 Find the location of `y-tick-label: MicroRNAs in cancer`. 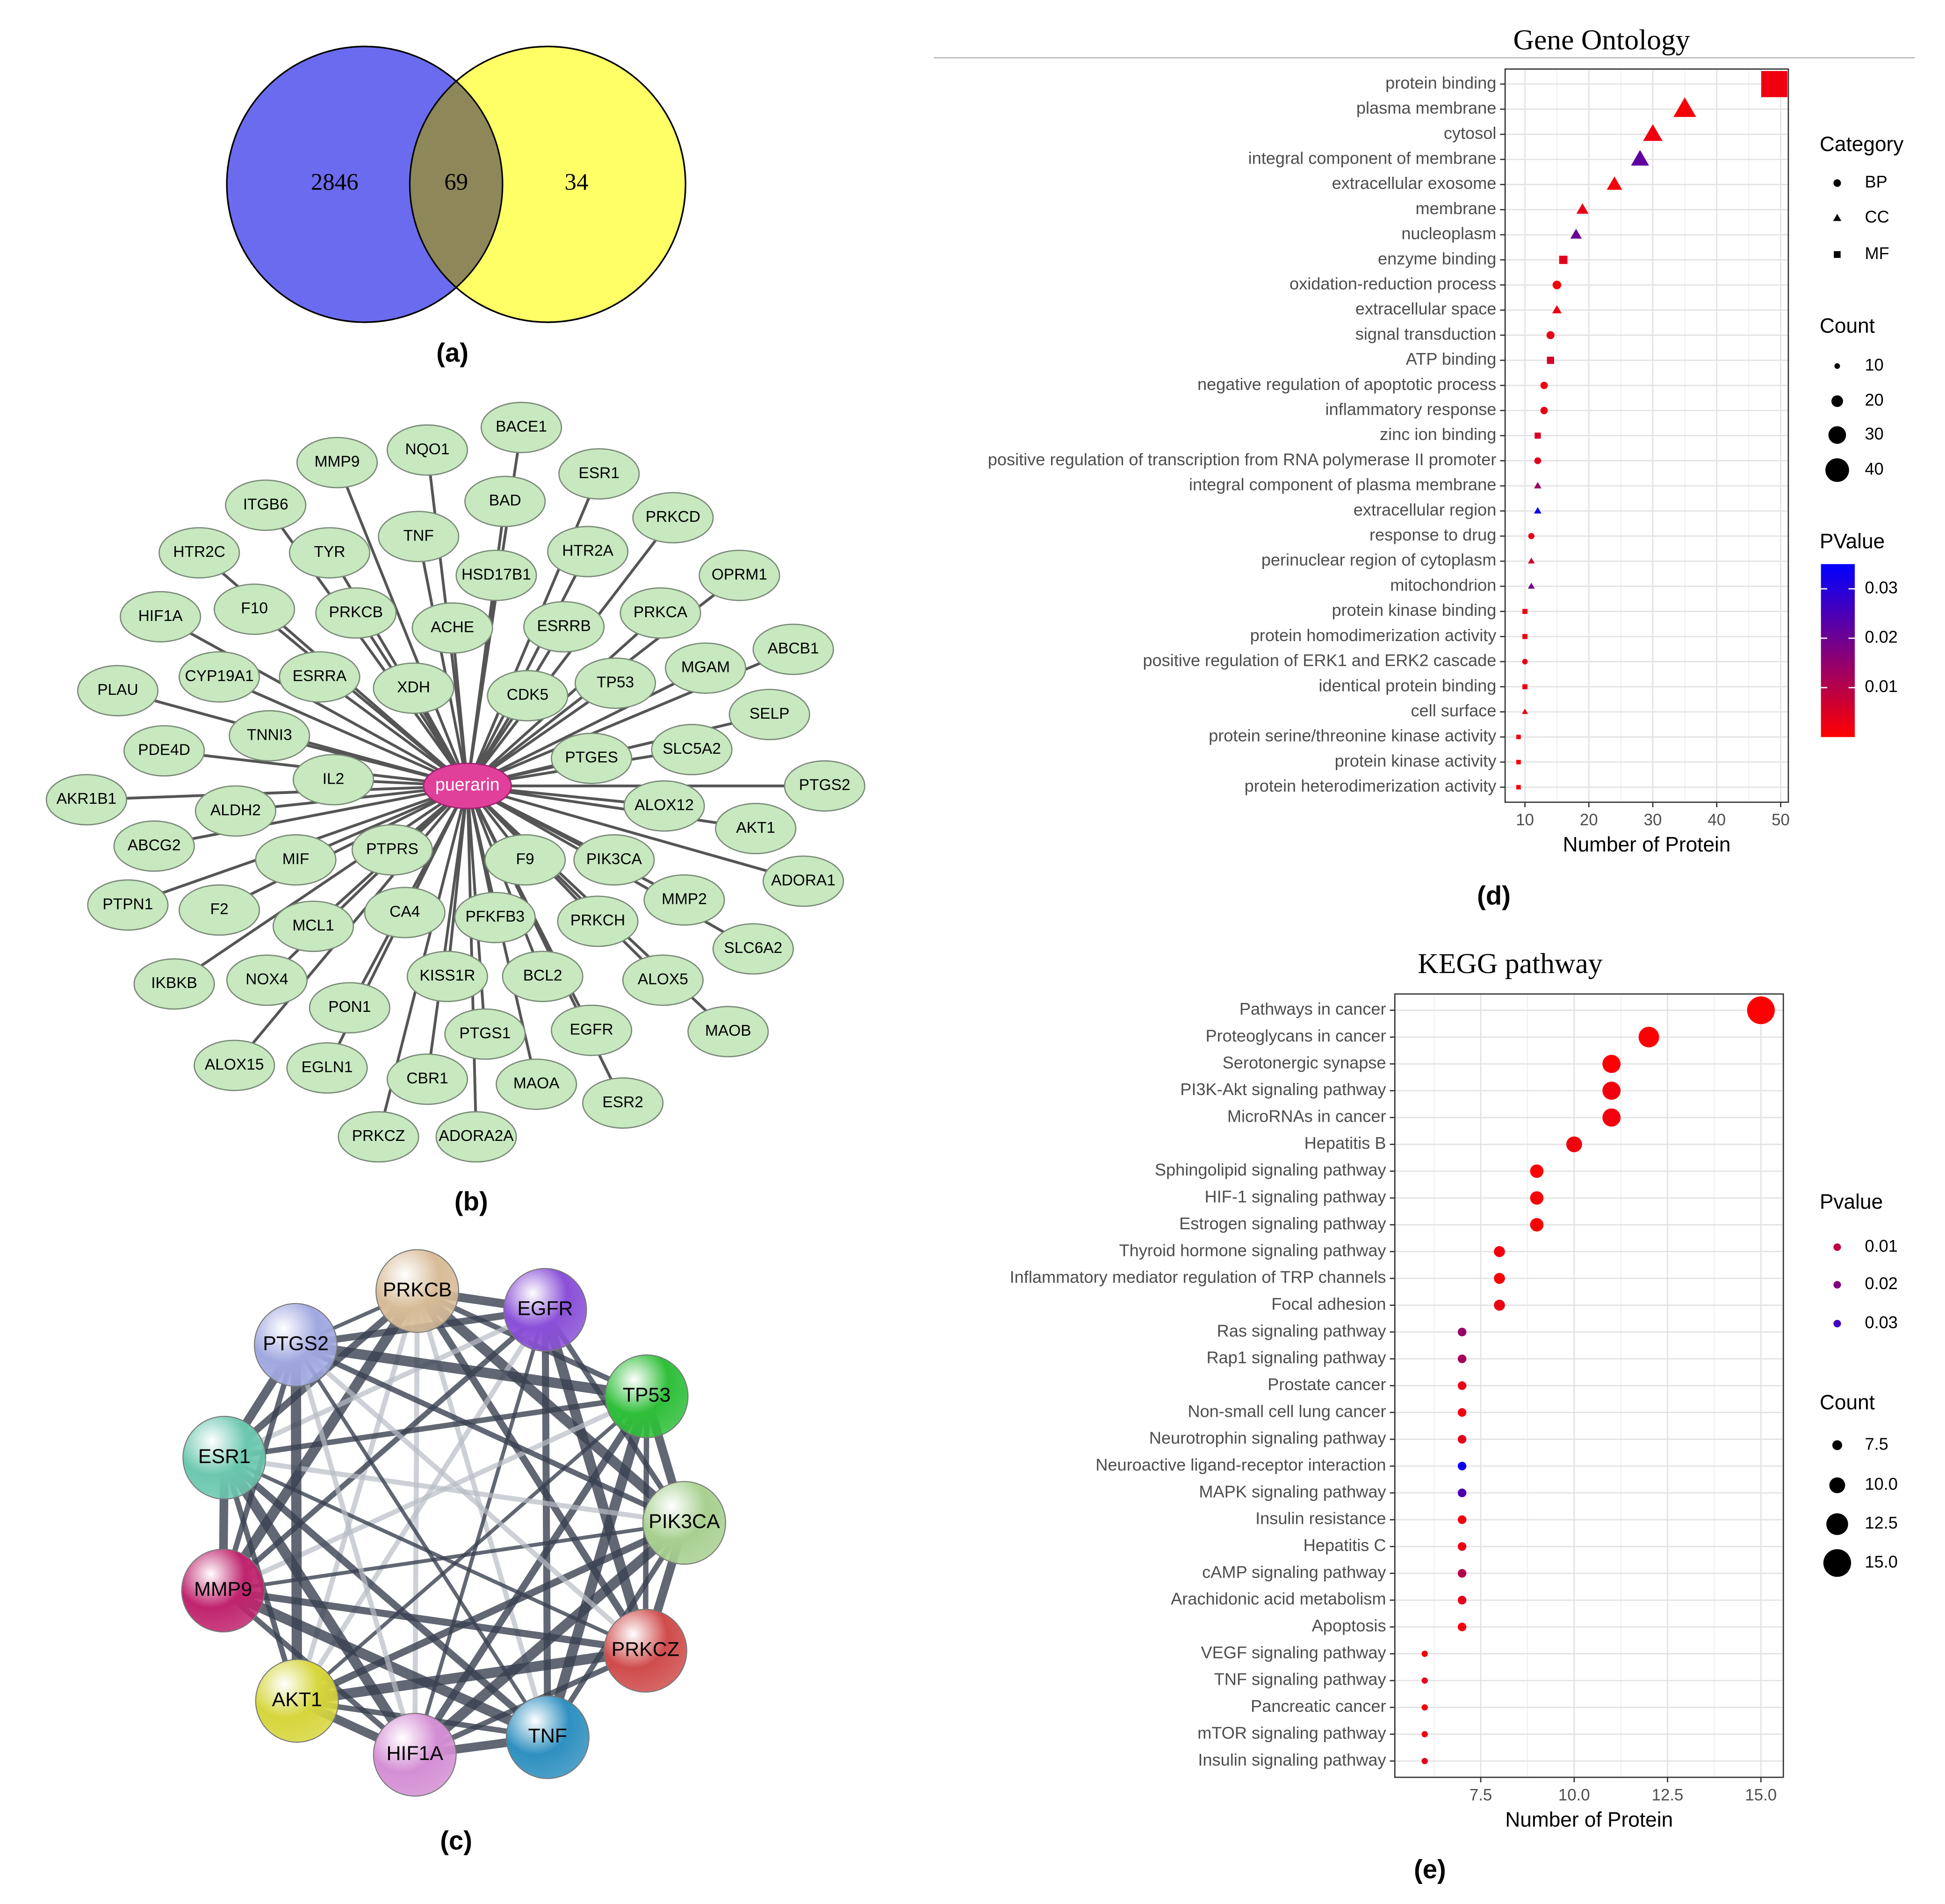

y-tick-label: MicroRNAs in cancer is located at coordinates (1306, 1116).